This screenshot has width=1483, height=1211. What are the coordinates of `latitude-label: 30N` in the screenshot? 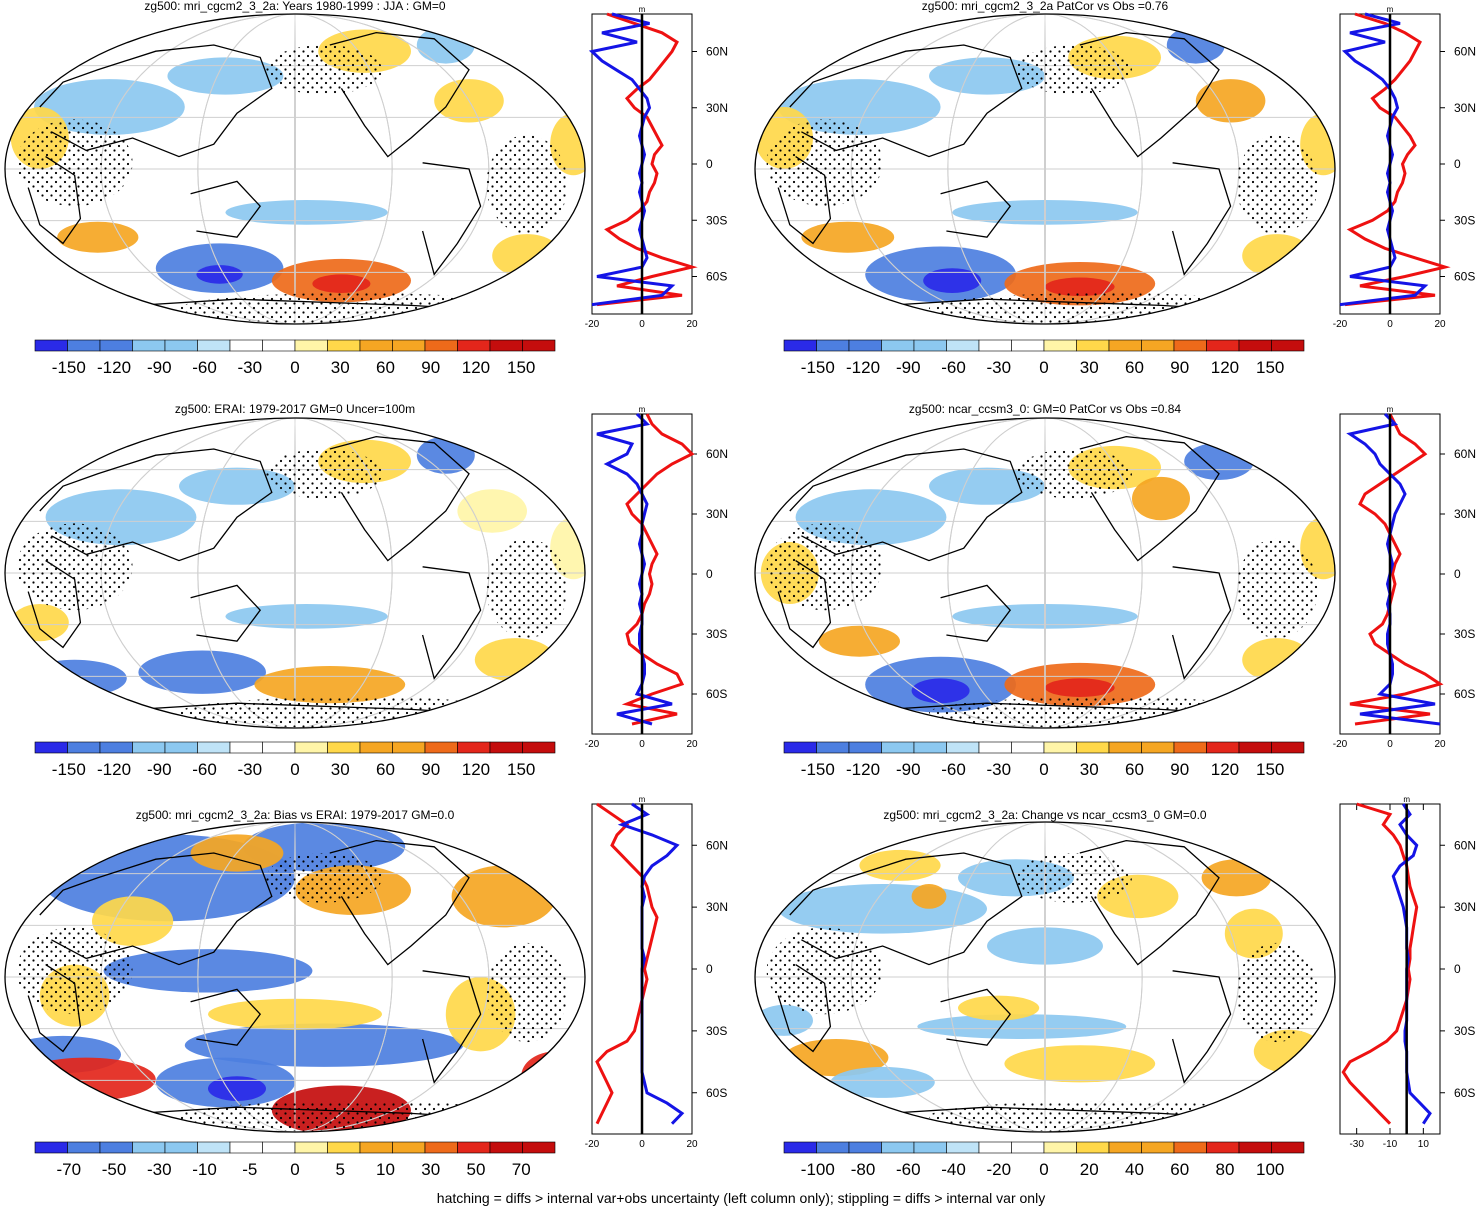 It's located at (1465, 907).